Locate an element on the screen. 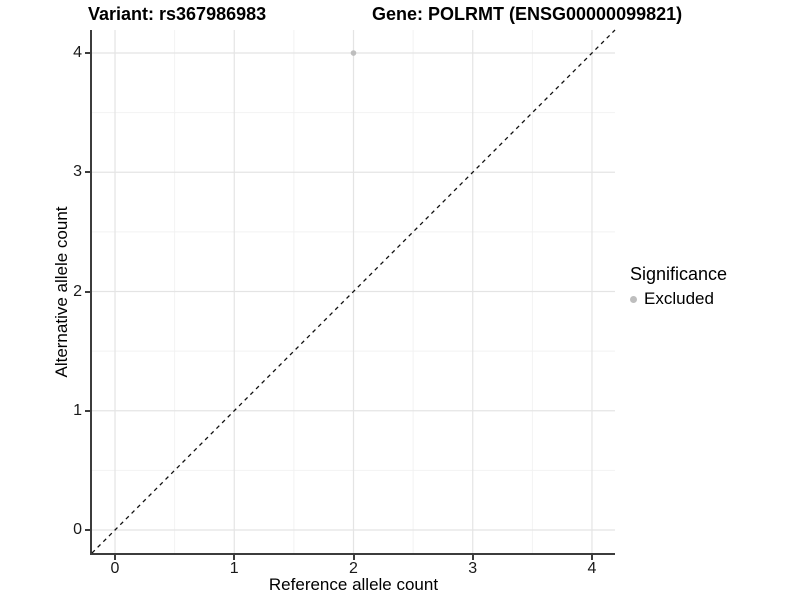  legend-item-label: Excluded is located at coordinates (679, 298).